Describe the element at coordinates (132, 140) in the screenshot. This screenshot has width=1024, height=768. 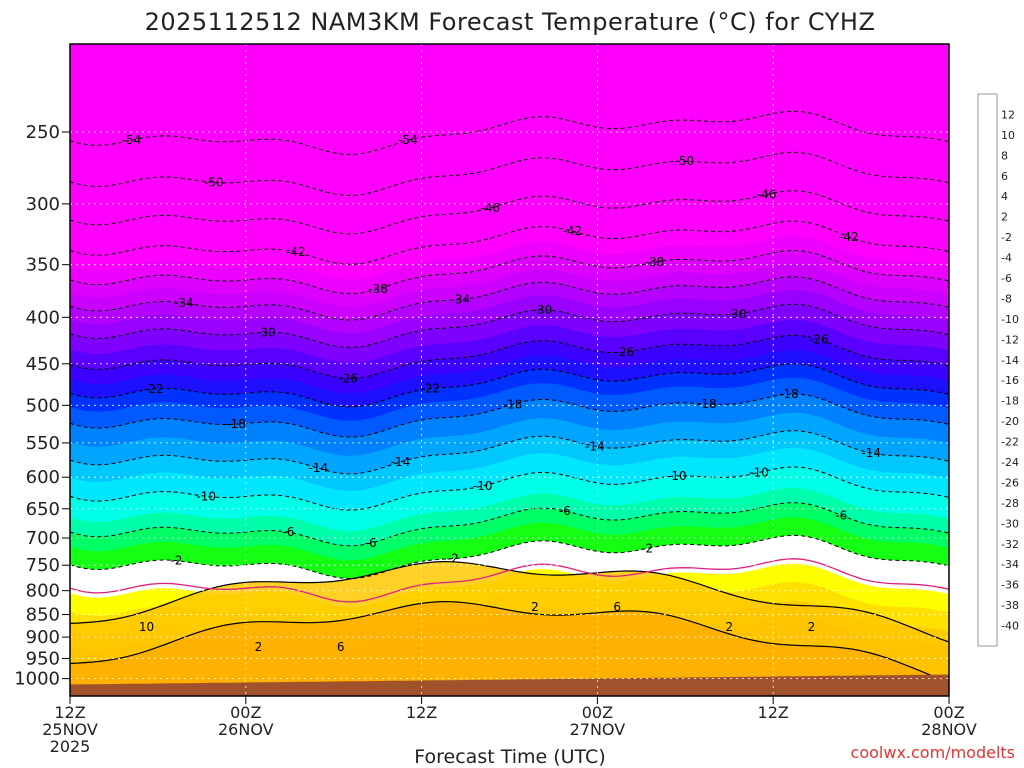
I see `contour-label: -54` at that location.